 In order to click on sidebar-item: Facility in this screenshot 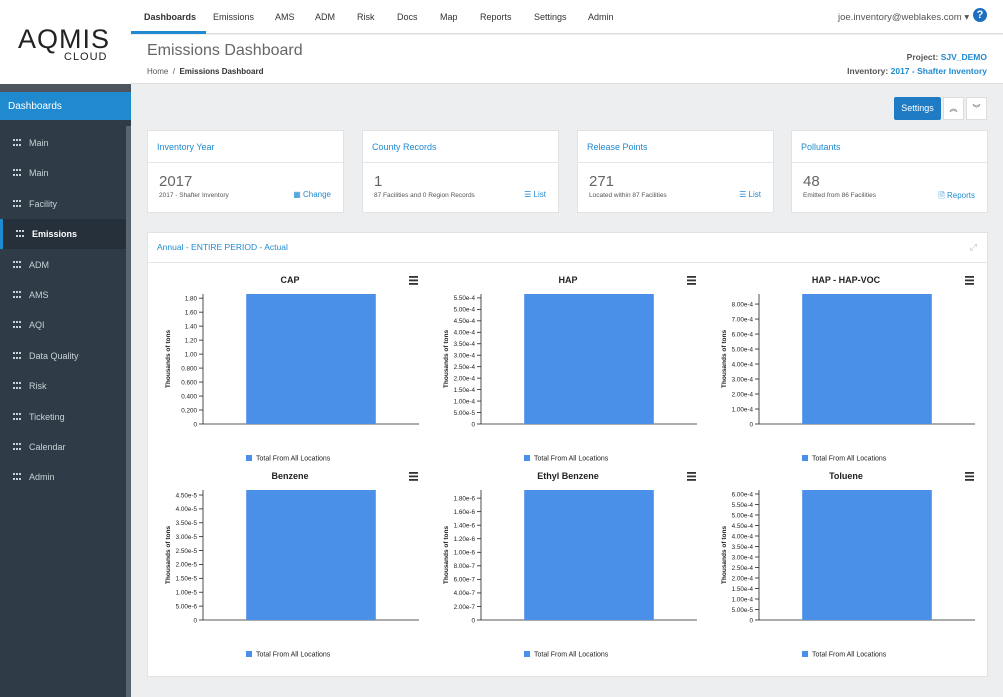, I will do `click(63, 204)`.